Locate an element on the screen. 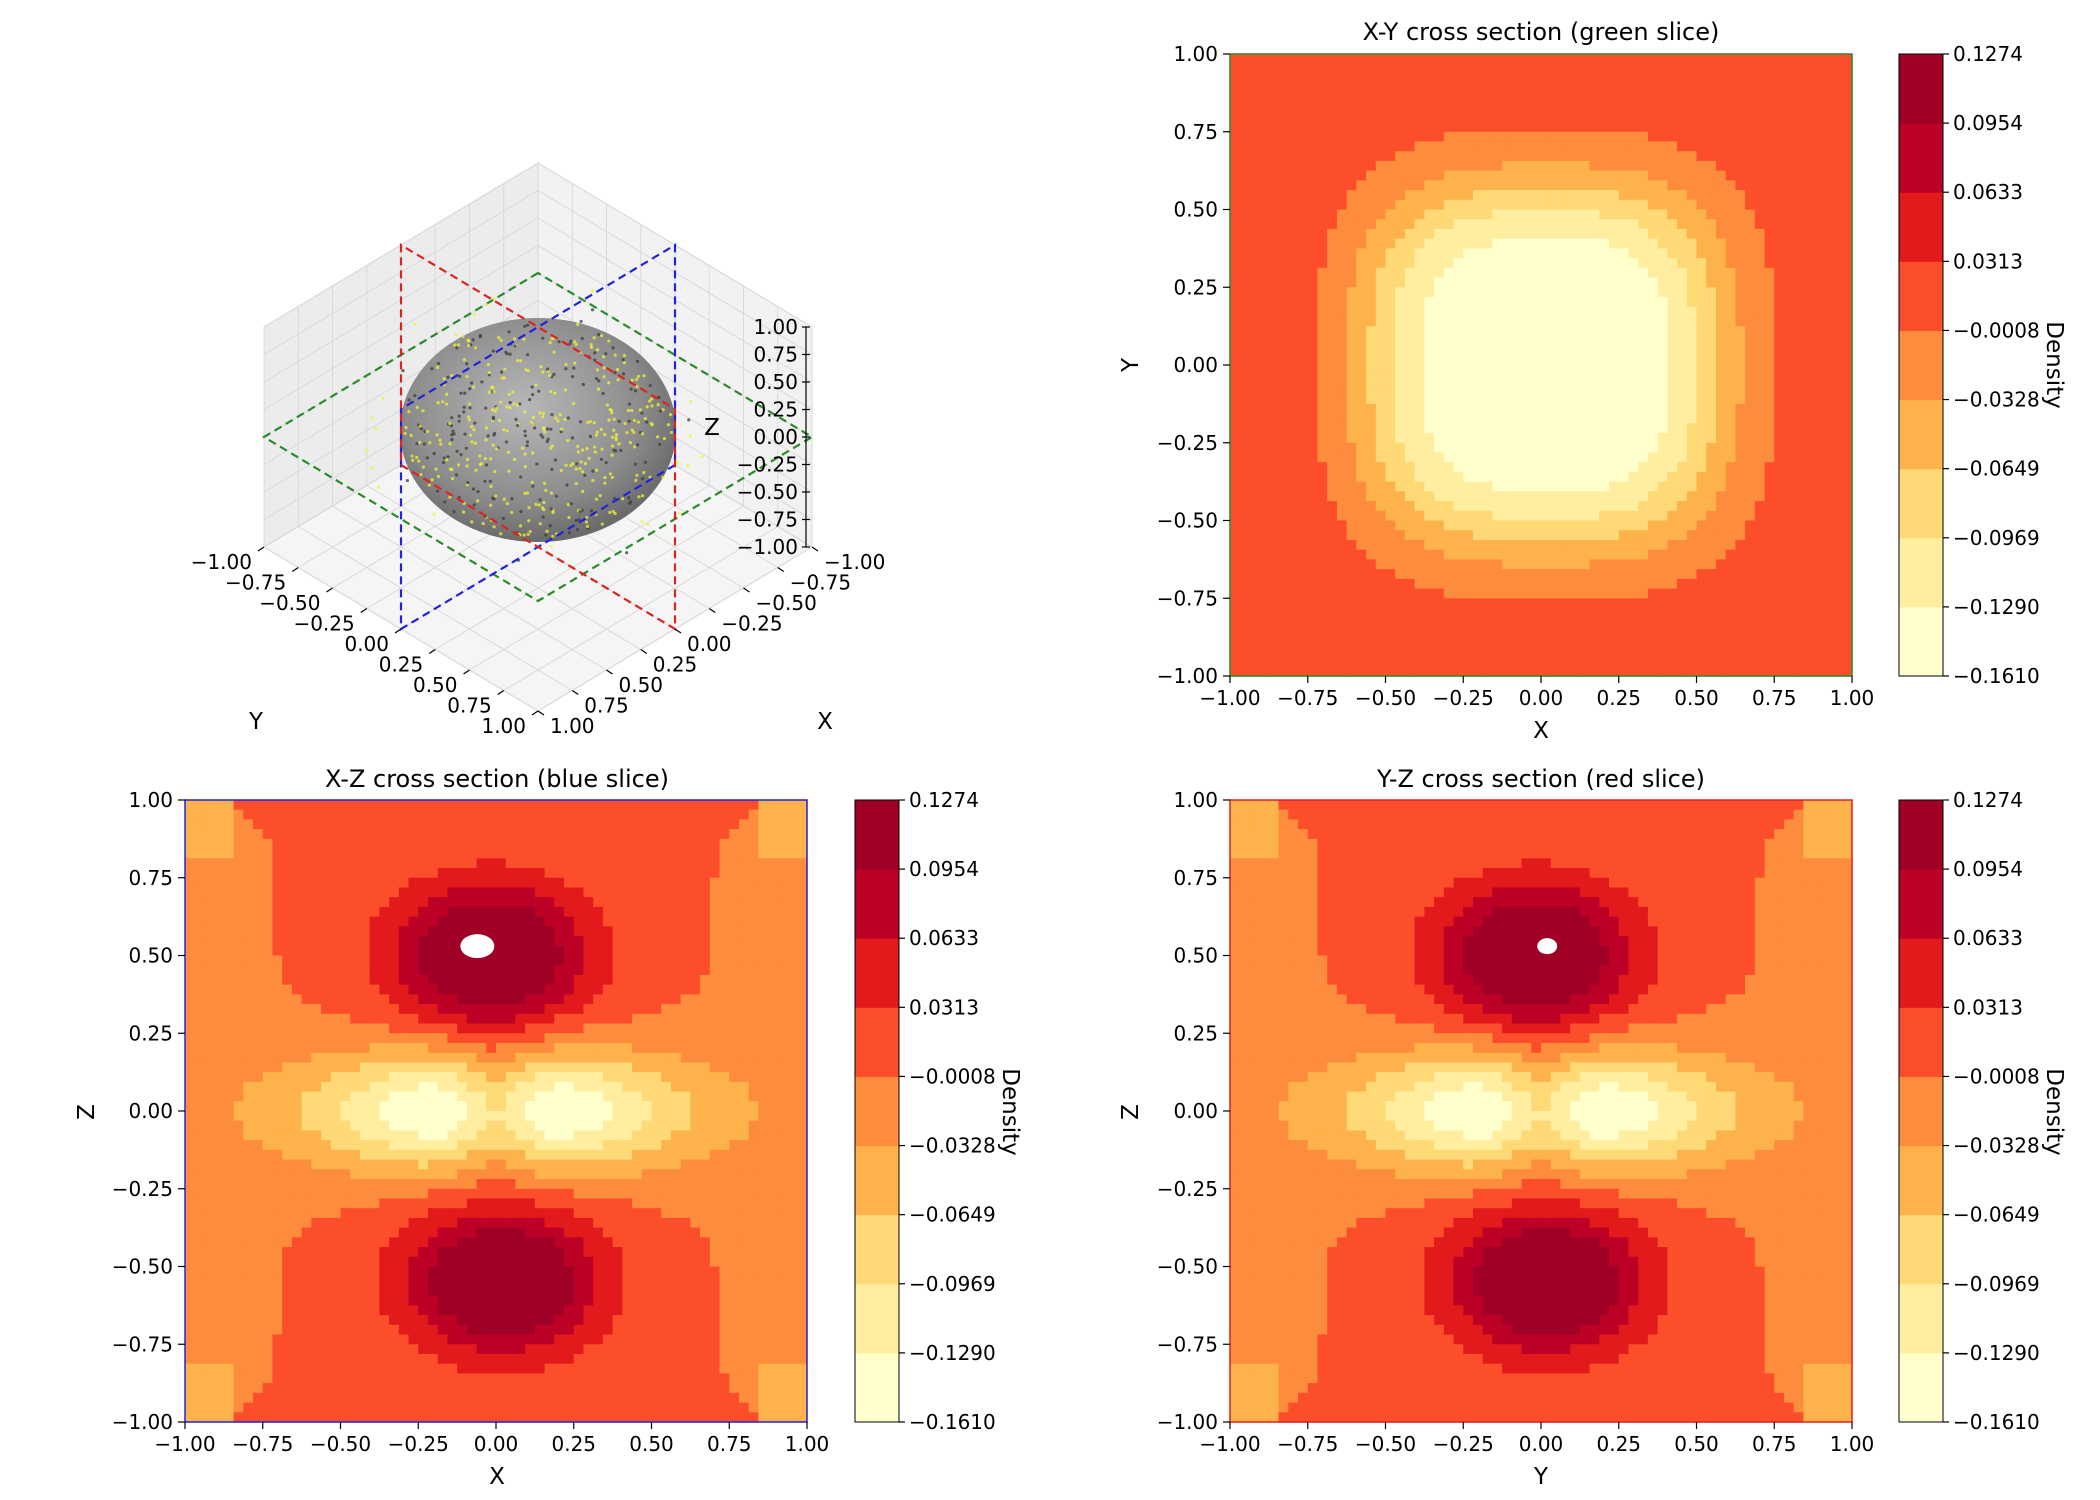  y-tick-label: 0.00 is located at coordinates (1195, 365).